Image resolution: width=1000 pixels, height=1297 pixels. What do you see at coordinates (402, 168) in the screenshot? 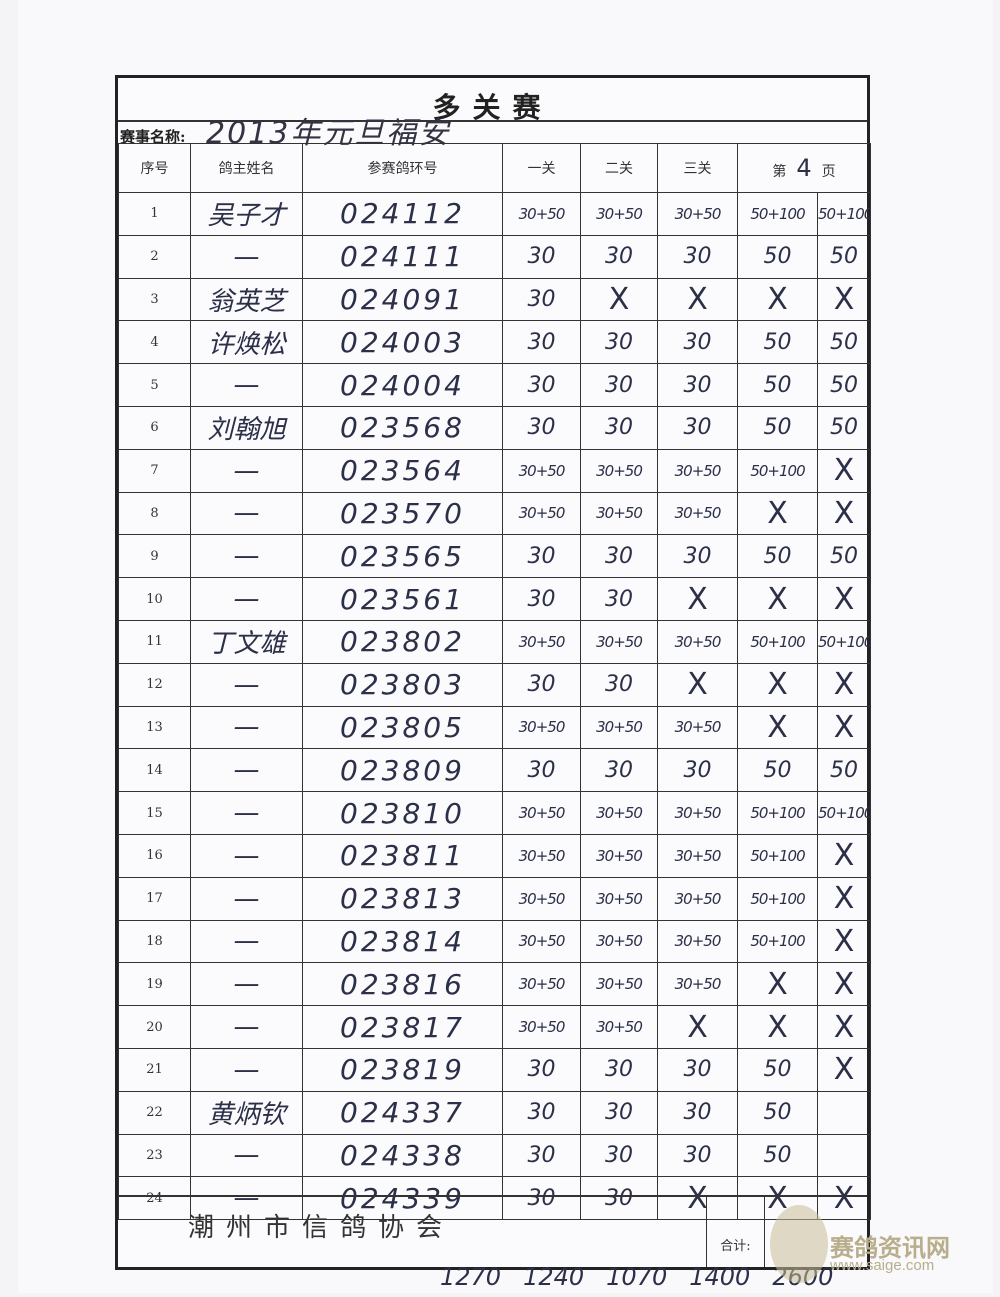
I see `header-ring: 参赛鸽环号` at bounding box center [402, 168].